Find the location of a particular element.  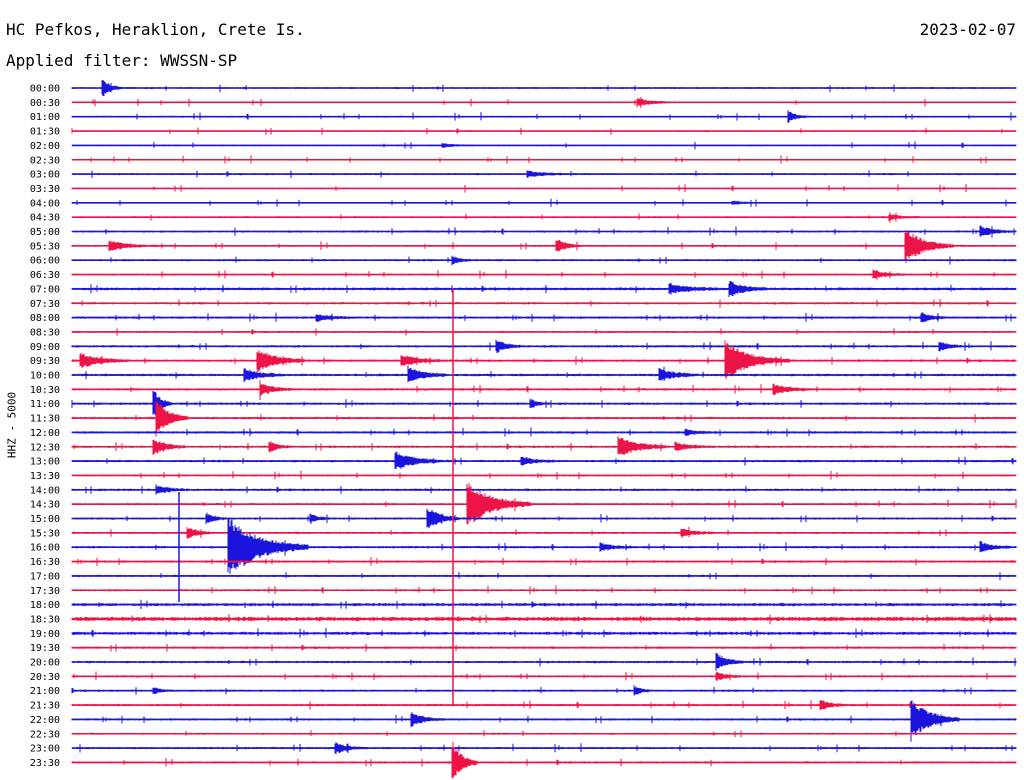

row-time-label: 22:30 is located at coordinates (45, 734).